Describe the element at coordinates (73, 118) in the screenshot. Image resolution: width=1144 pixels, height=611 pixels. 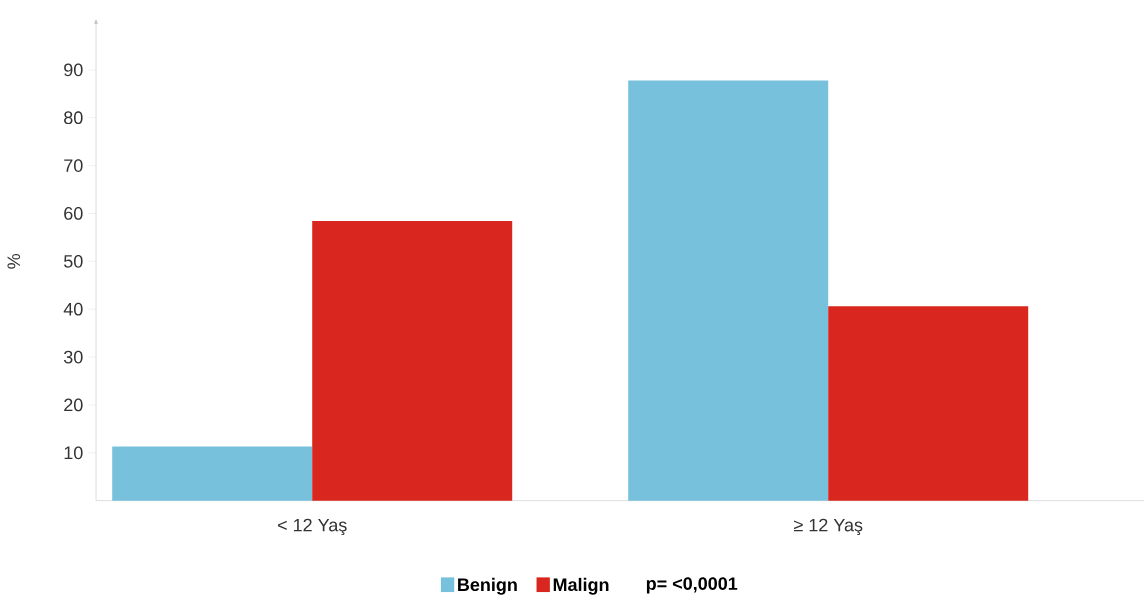
I see `y-tick-label: 80` at that location.